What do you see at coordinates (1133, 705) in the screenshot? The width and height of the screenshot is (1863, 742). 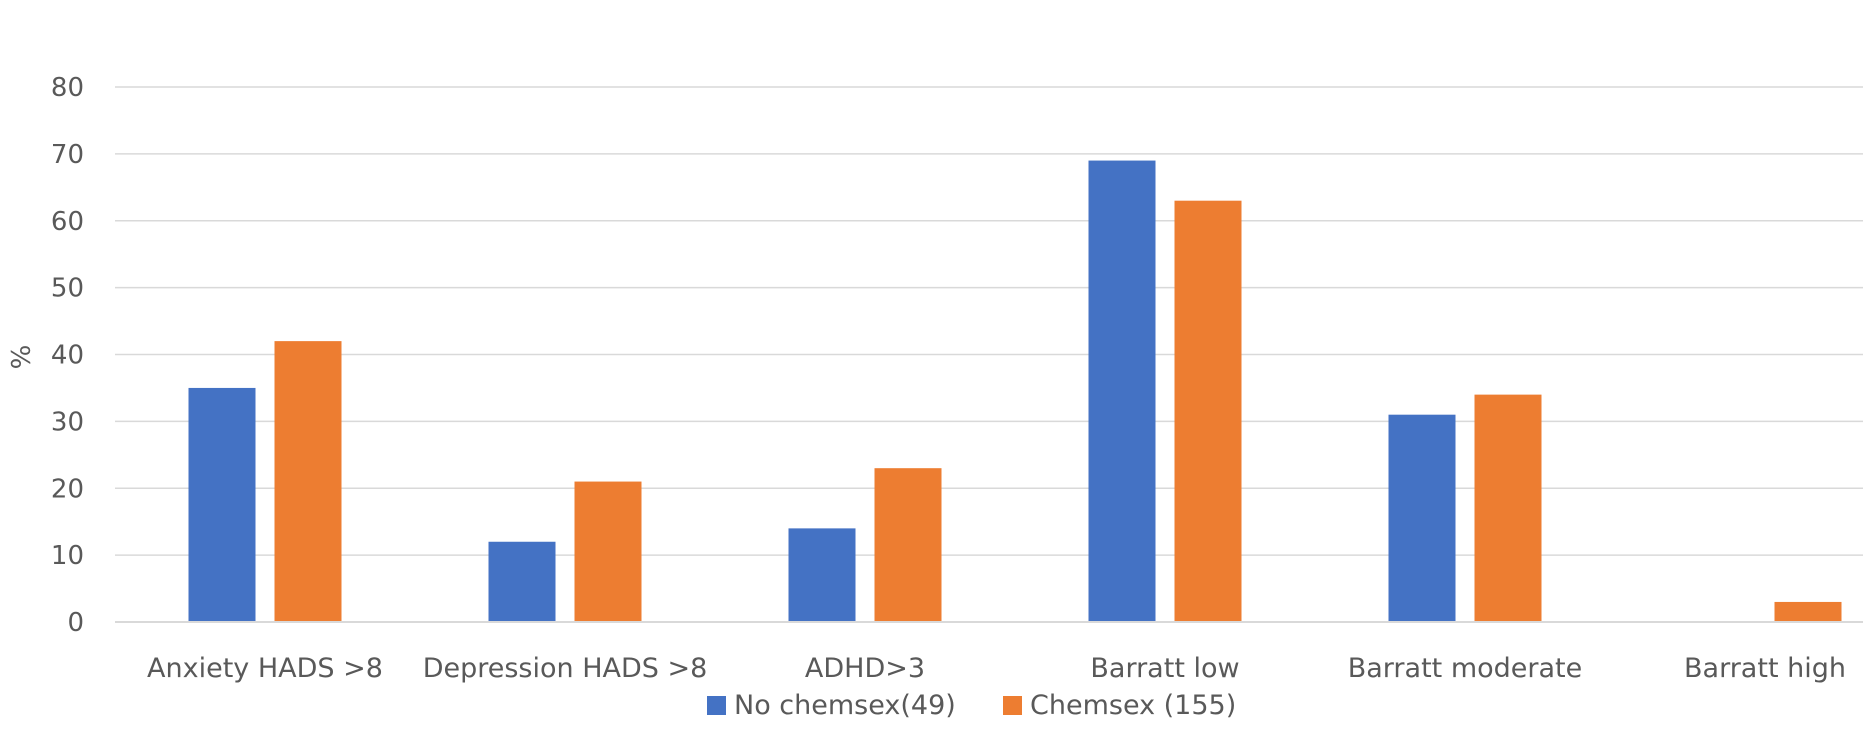 I see `legend-label: Chemsex (155)` at bounding box center [1133, 705].